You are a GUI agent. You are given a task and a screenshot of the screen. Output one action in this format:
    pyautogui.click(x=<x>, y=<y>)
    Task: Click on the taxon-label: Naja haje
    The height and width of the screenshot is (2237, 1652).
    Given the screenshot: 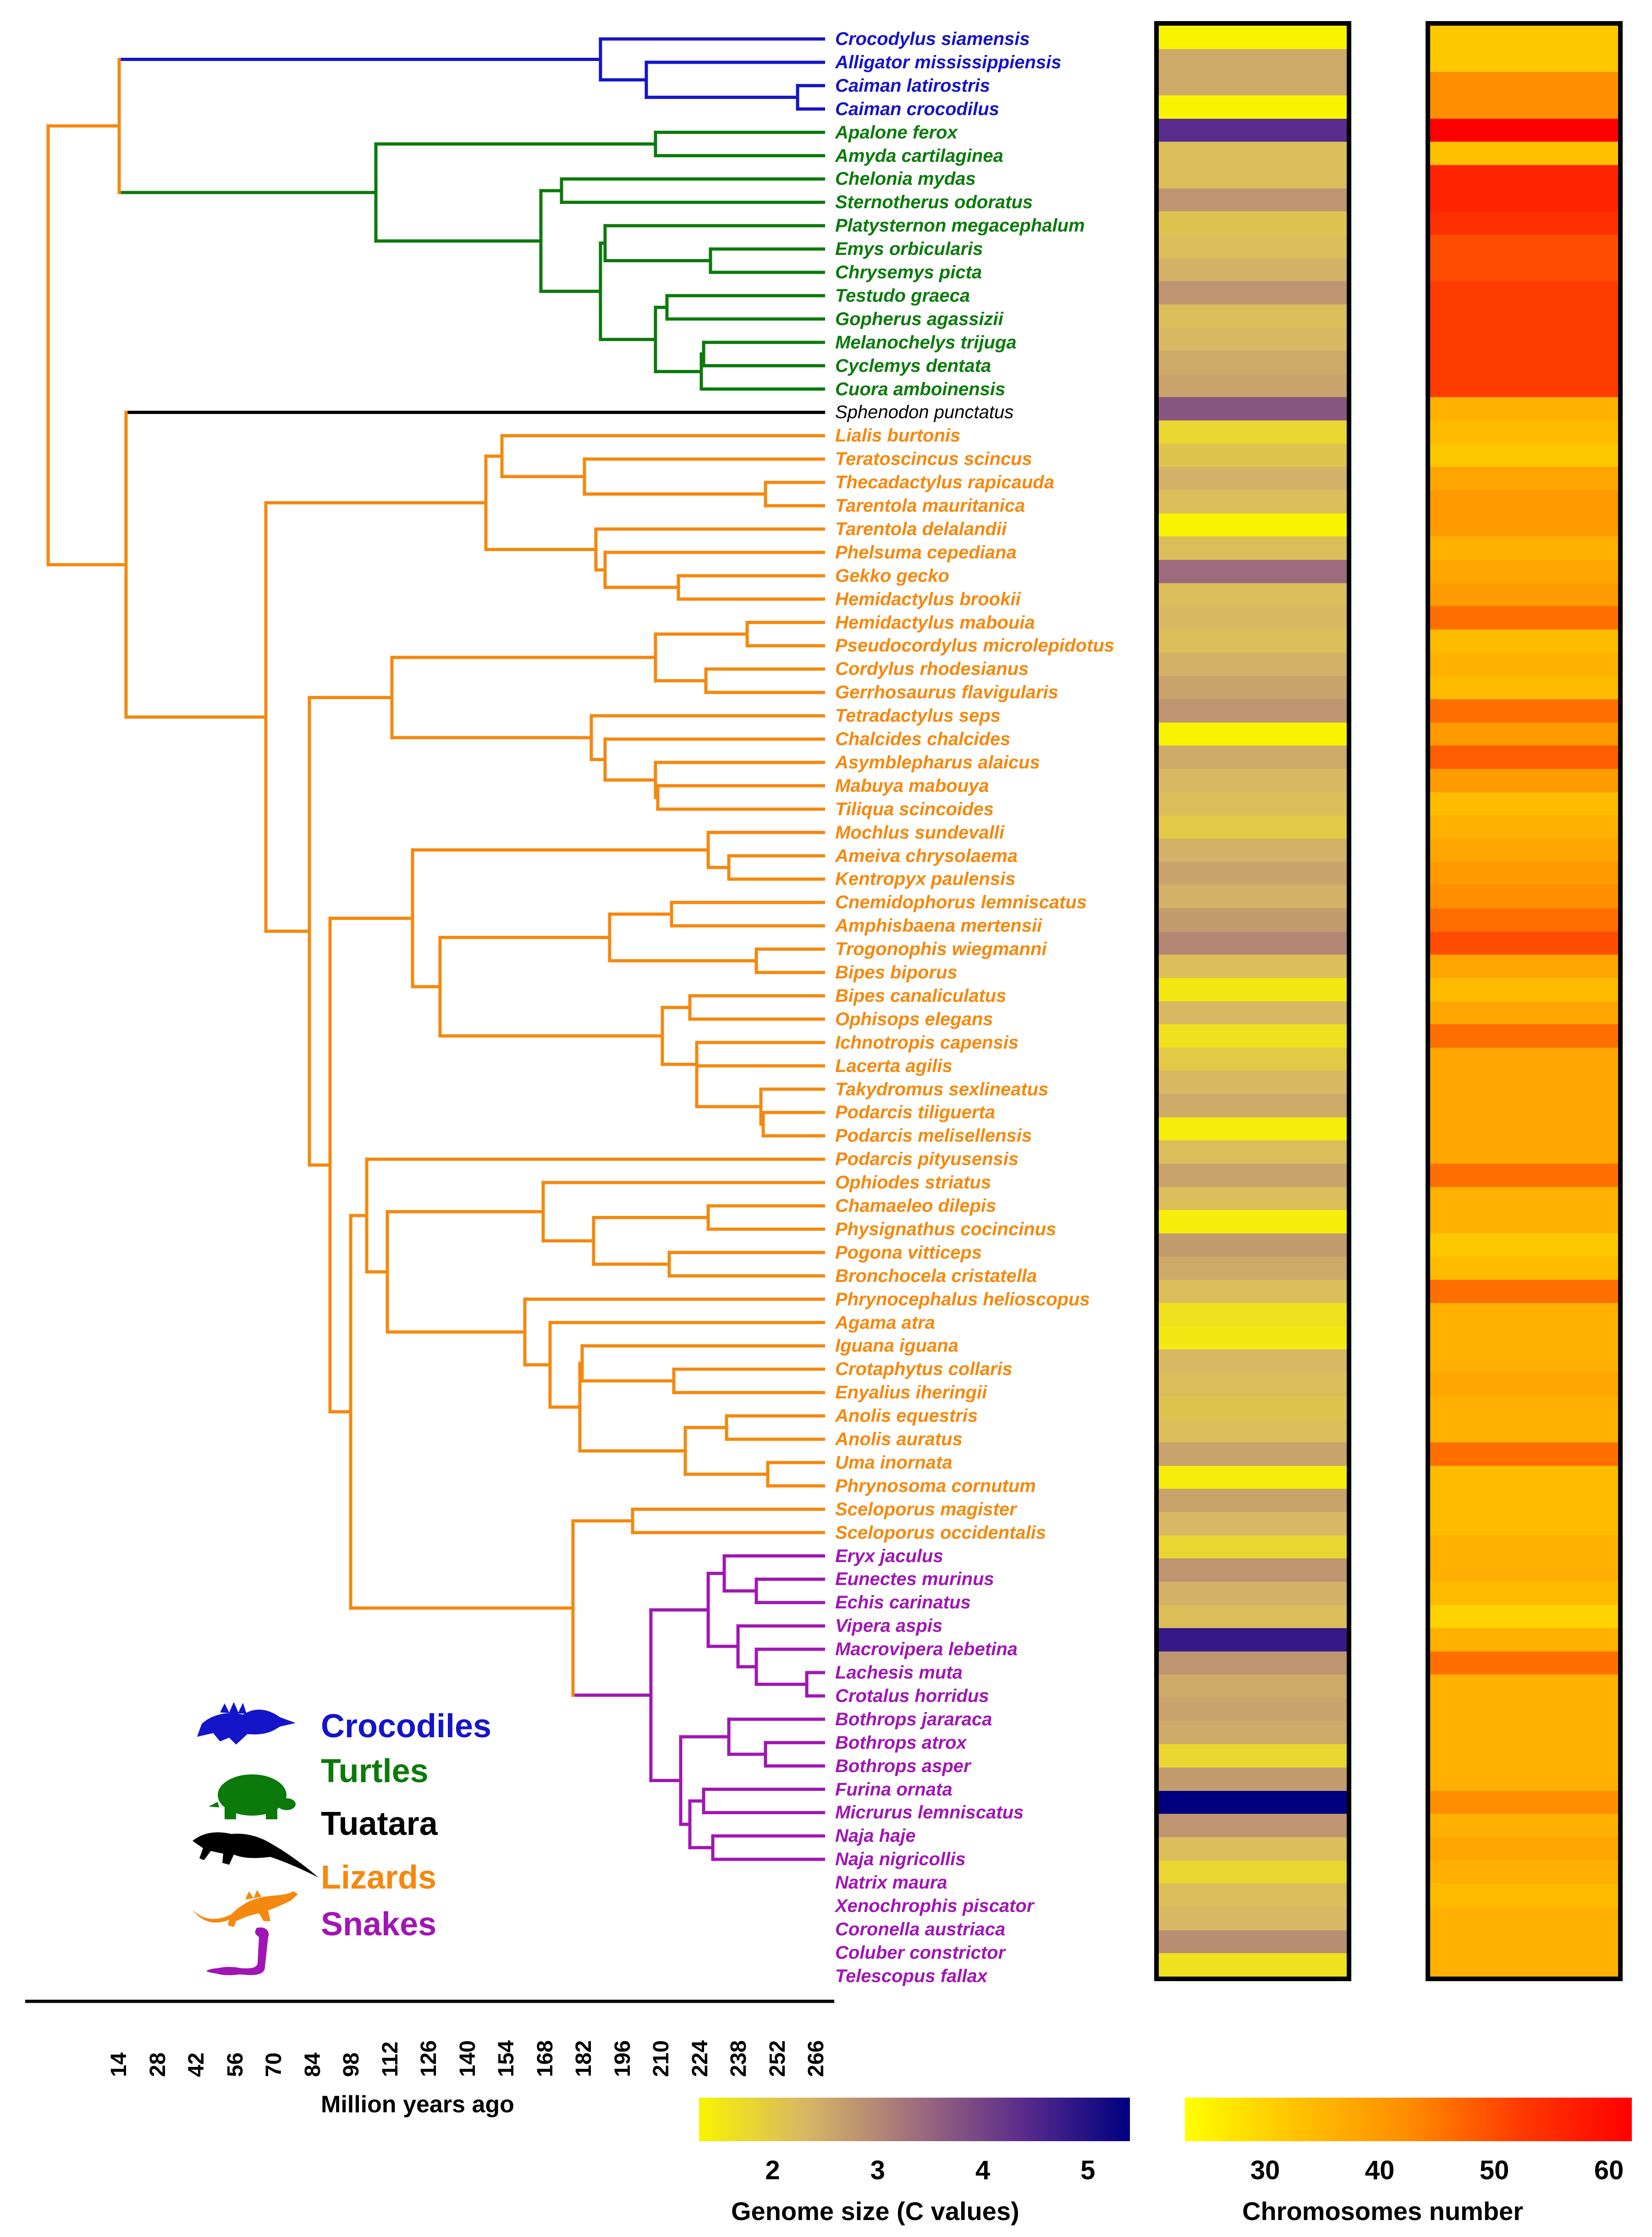 What is the action you would take?
    pyautogui.click(x=875, y=1836)
    